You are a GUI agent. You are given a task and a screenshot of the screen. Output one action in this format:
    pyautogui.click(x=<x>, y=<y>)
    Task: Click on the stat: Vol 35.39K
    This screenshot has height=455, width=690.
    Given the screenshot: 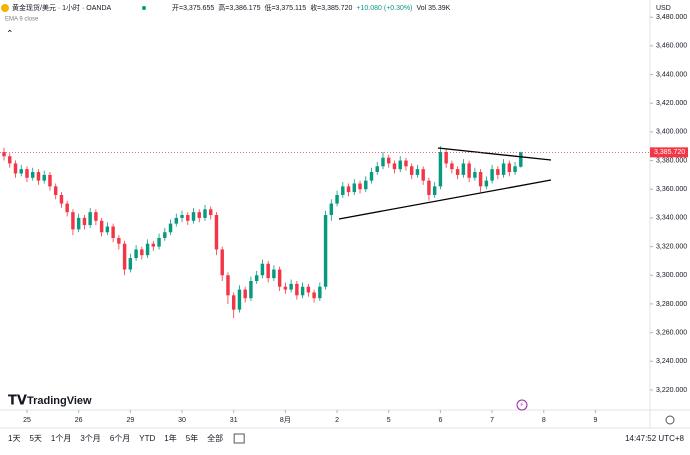 What is the action you would take?
    pyautogui.click(x=433, y=8)
    